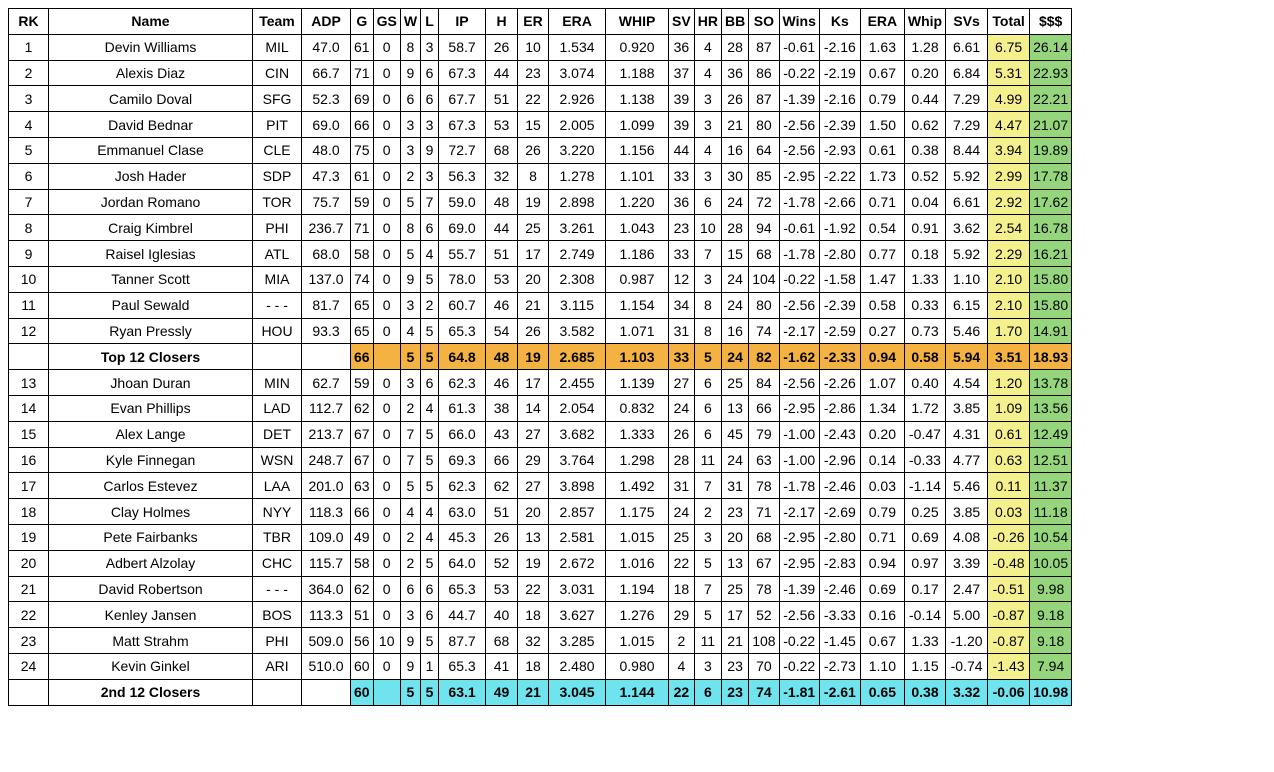  Describe the element at coordinates (764, 331) in the screenshot. I see `cell: 74` at that location.